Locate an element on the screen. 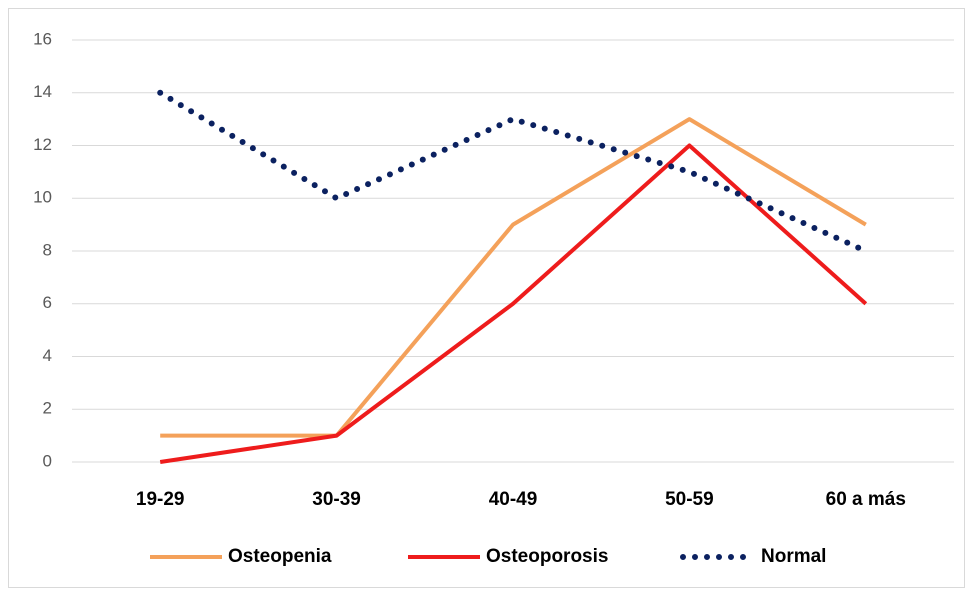 The image size is (972, 596). y-tick-label: 6 is located at coordinates (47, 302).